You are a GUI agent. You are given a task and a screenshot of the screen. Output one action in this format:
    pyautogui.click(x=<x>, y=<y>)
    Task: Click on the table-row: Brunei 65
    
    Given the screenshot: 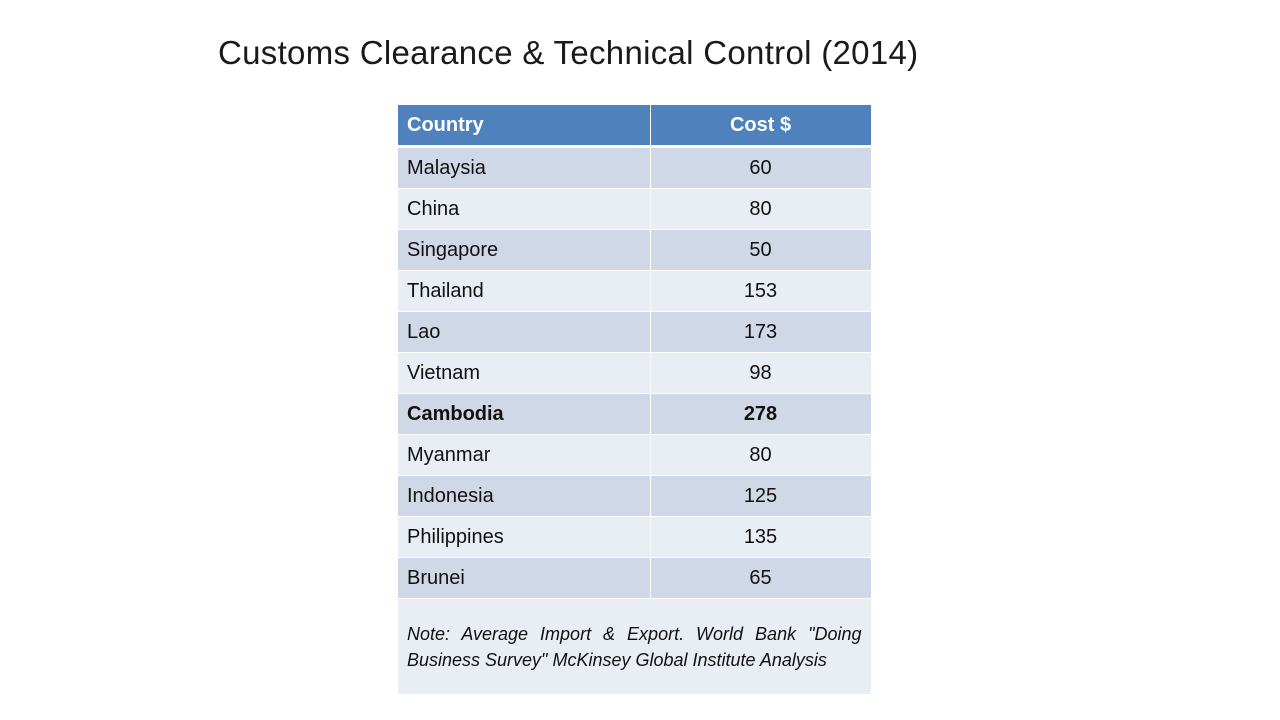 What is the action you would take?
    pyautogui.click(x=634, y=578)
    